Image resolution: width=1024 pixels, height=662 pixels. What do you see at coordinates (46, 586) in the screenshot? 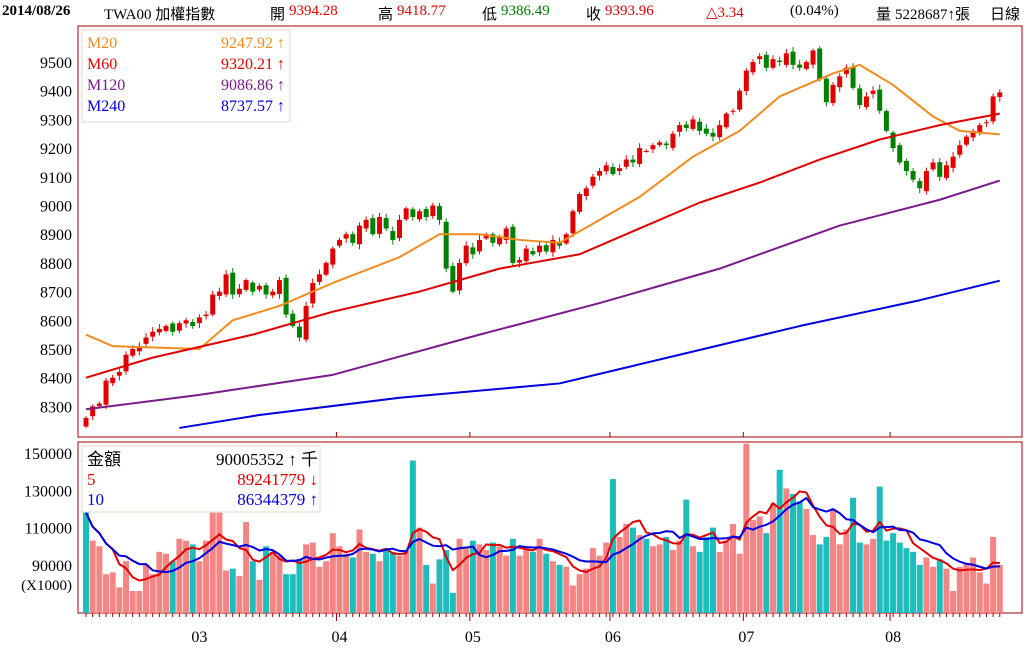
I see `volume-unit-label: (X1000)` at bounding box center [46, 586].